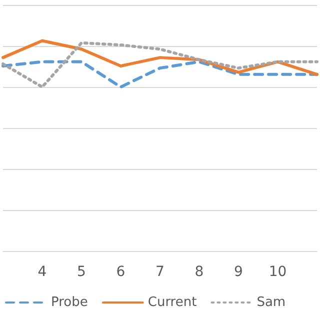  What do you see at coordinates (277, 272) in the screenshot?
I see `x-tick-label: 10` at bounding box center [277, 272].